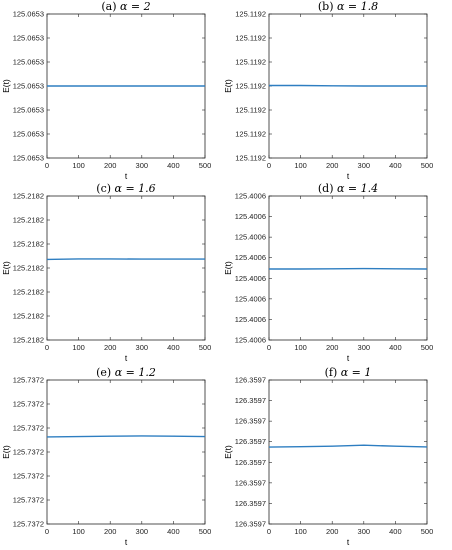 The image size is (452, 550). Describe the element at coordinates (110, 6) in the screenshot. I see `panel-title-label: (a)` at that location.